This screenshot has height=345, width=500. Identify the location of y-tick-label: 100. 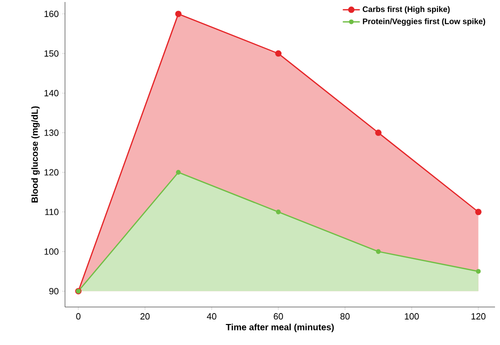
(51, 251).